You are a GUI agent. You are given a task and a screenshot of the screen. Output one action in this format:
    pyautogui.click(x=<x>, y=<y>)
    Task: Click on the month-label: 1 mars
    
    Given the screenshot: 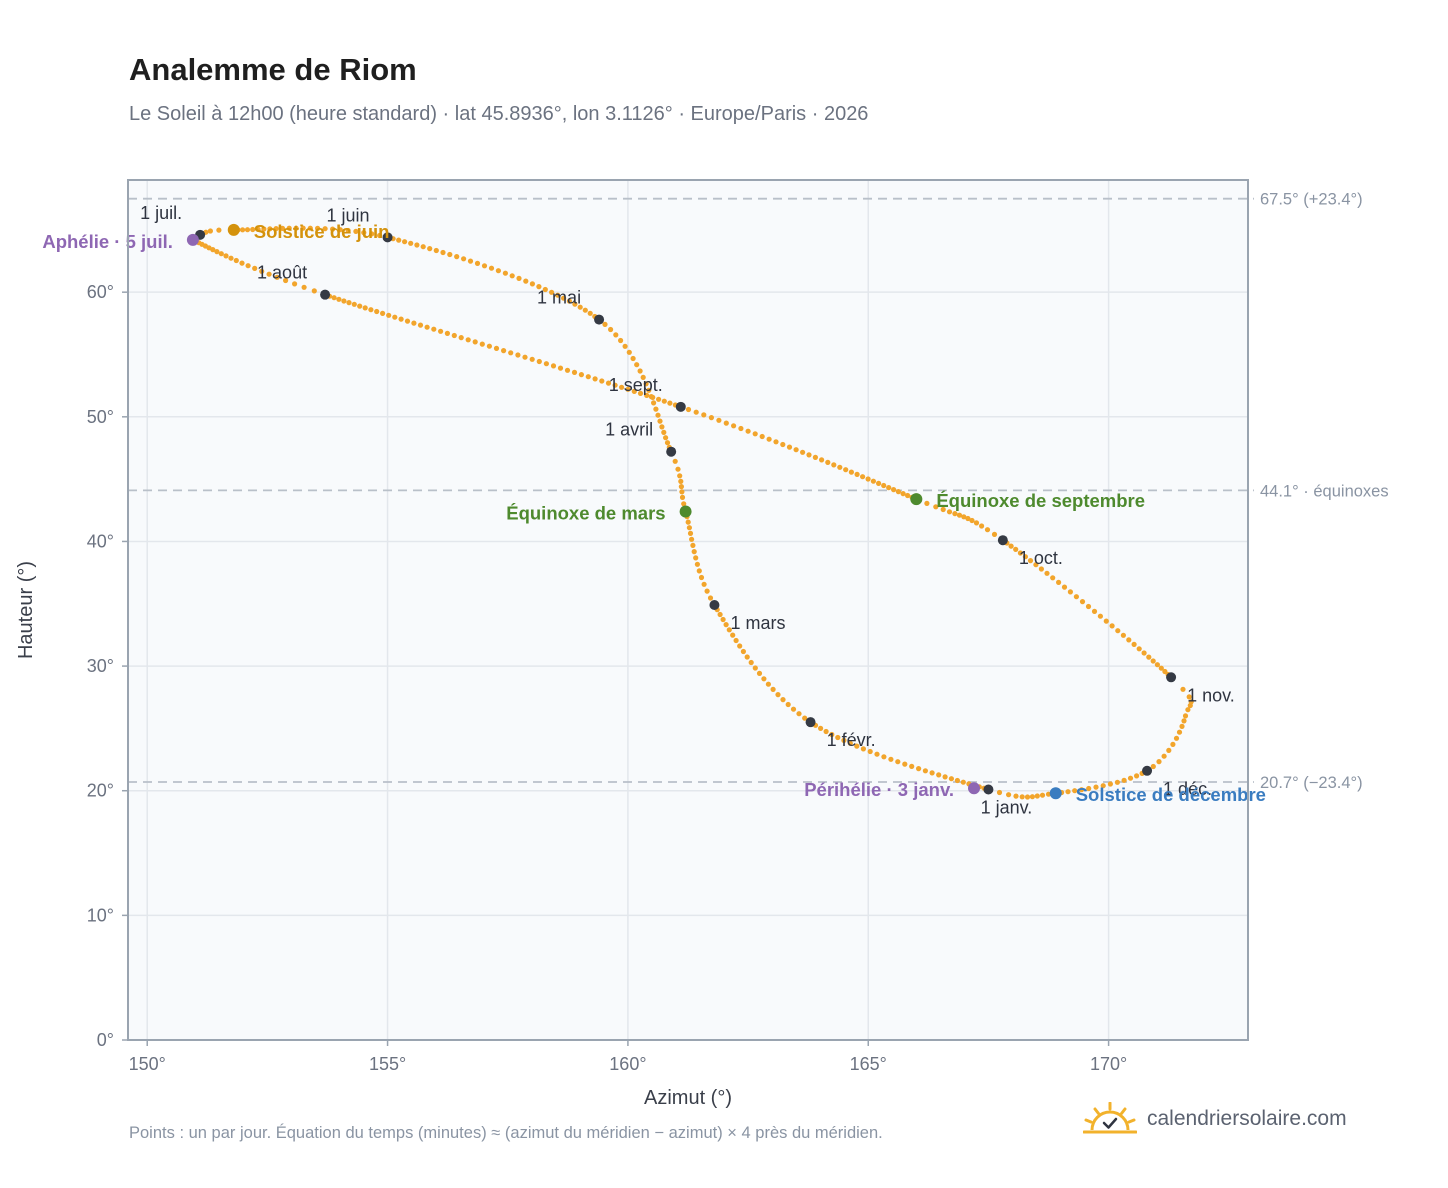 What is the action you would take?
    pyautogui.click(x=757, y=623)
    